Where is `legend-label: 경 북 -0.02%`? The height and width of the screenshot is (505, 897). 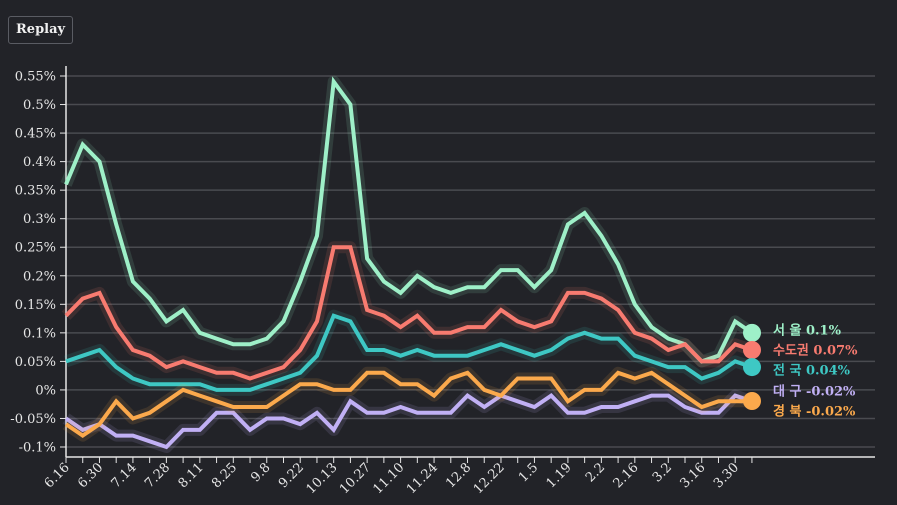
legend-label: 경 북 -0.02% is located at coordinates (814, 412).